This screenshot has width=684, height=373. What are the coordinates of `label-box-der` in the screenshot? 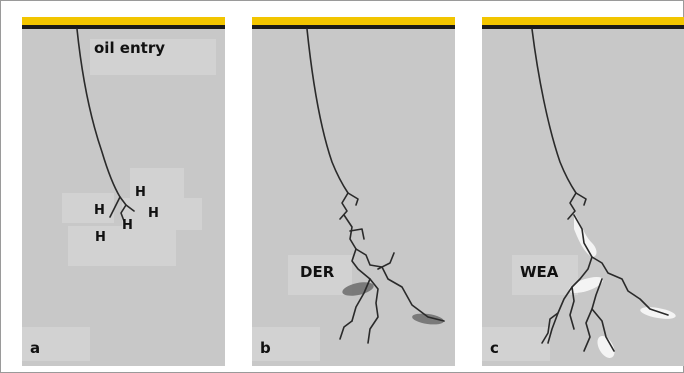 It's located at (320, 275).